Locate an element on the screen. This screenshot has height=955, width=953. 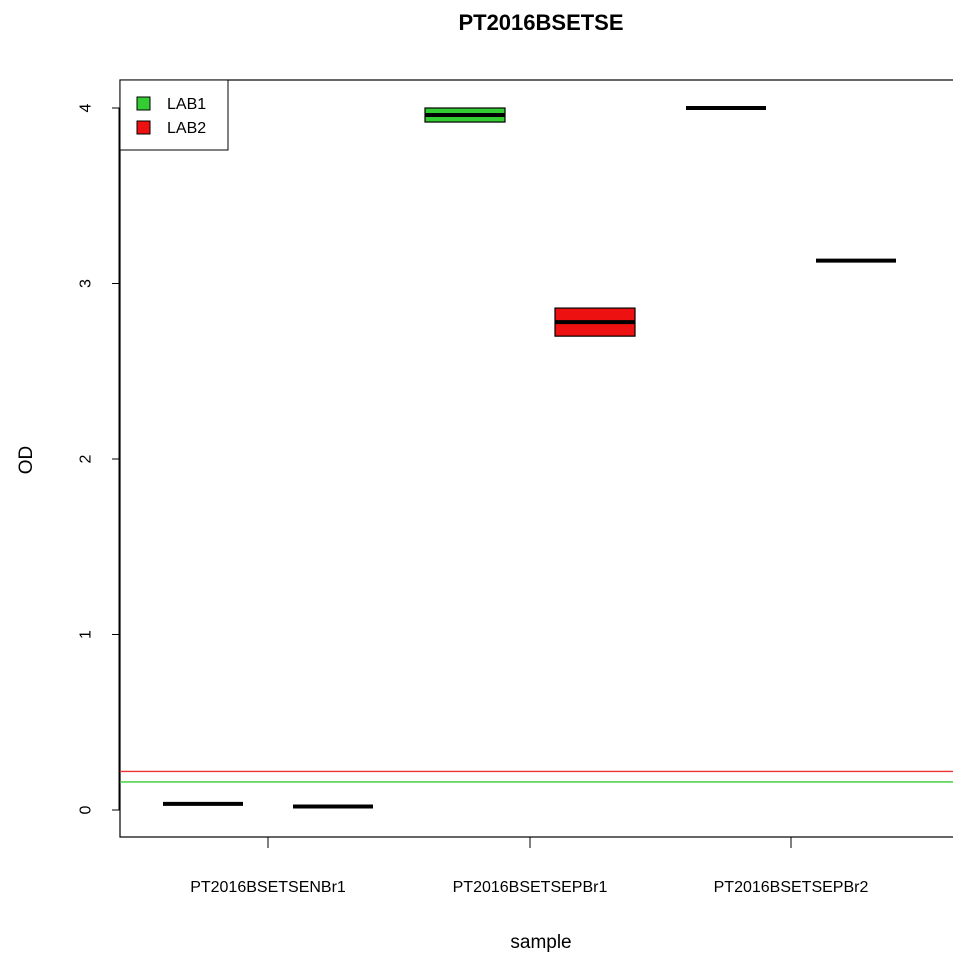
legend-swatch-lab2 is located at coordinates (143, 127).